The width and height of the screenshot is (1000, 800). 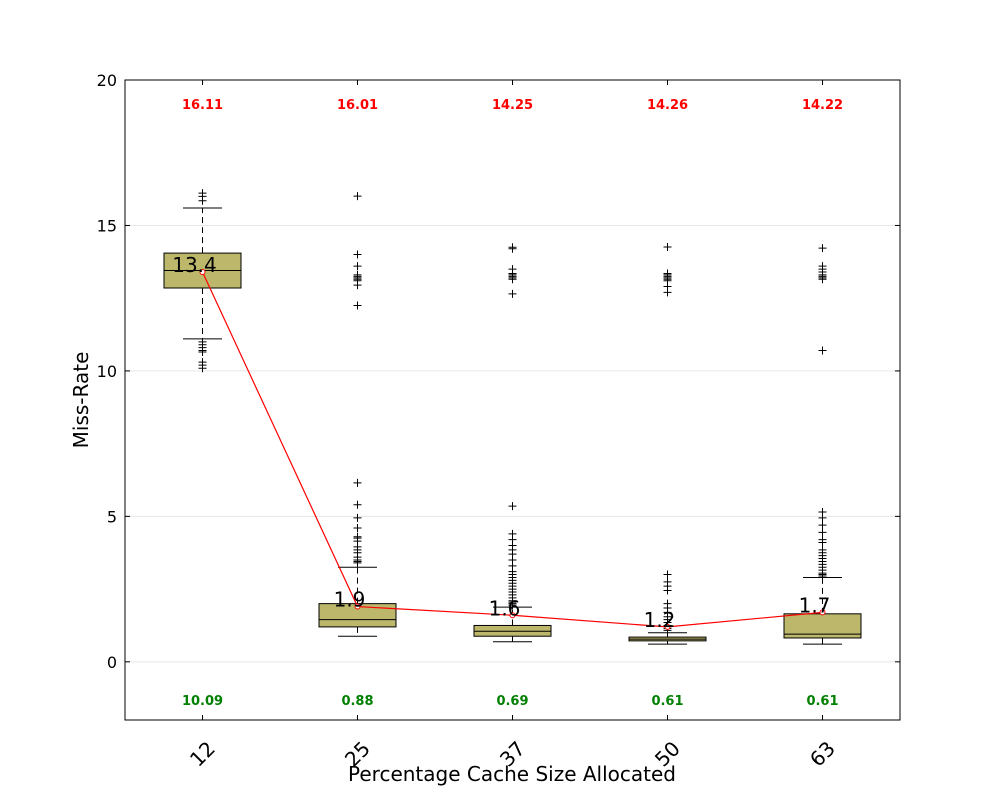 I want to click on max-value-label: 16.01, so click(x=357, y=105).